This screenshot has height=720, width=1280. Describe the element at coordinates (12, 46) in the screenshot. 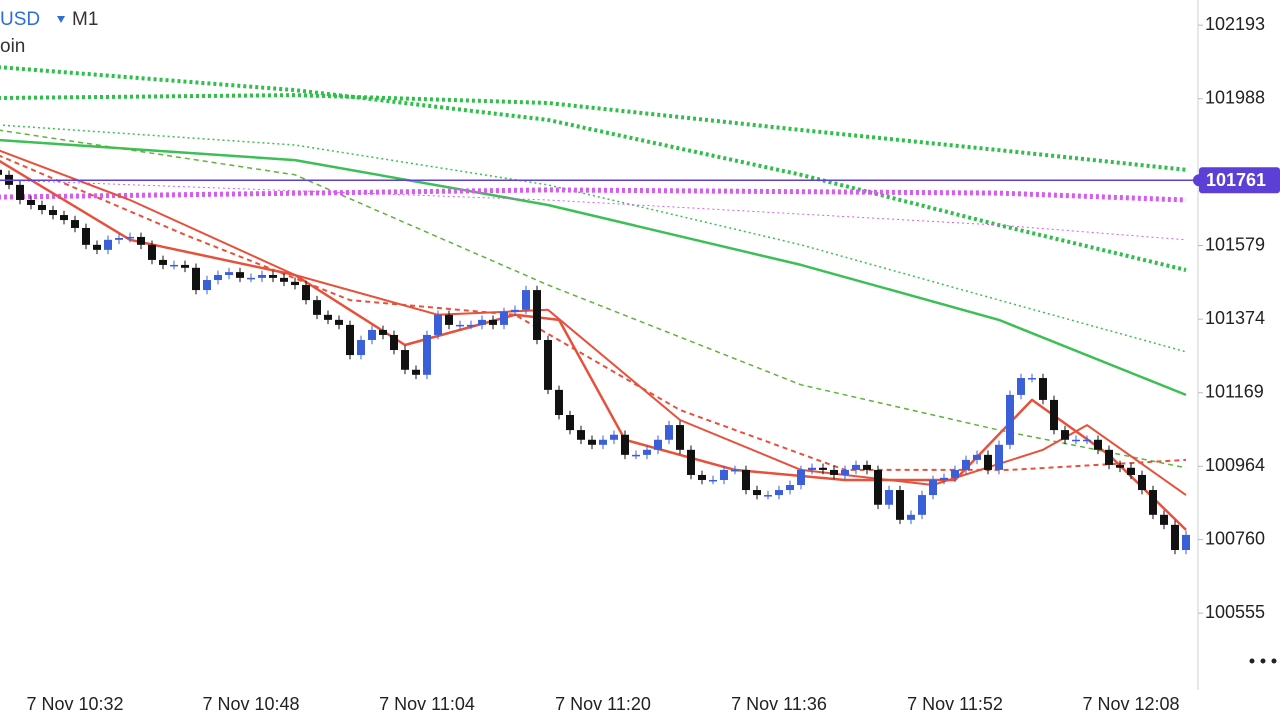

I see `subtitle: oin` at that location.